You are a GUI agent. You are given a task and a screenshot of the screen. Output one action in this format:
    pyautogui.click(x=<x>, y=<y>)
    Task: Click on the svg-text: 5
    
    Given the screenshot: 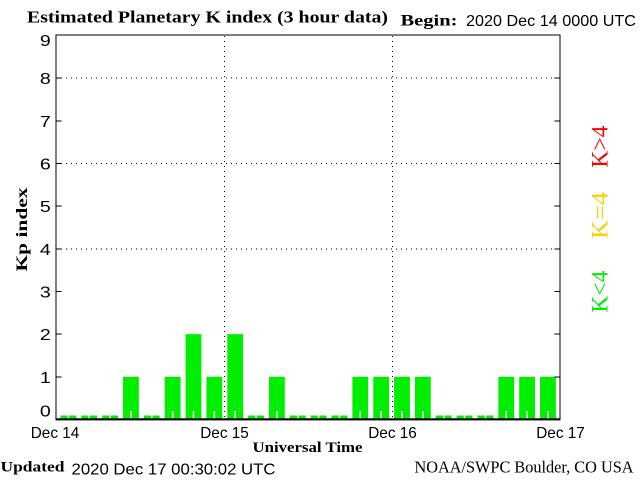 What is the action you would take?
    pyautogui.click(x=45, y=207)
    